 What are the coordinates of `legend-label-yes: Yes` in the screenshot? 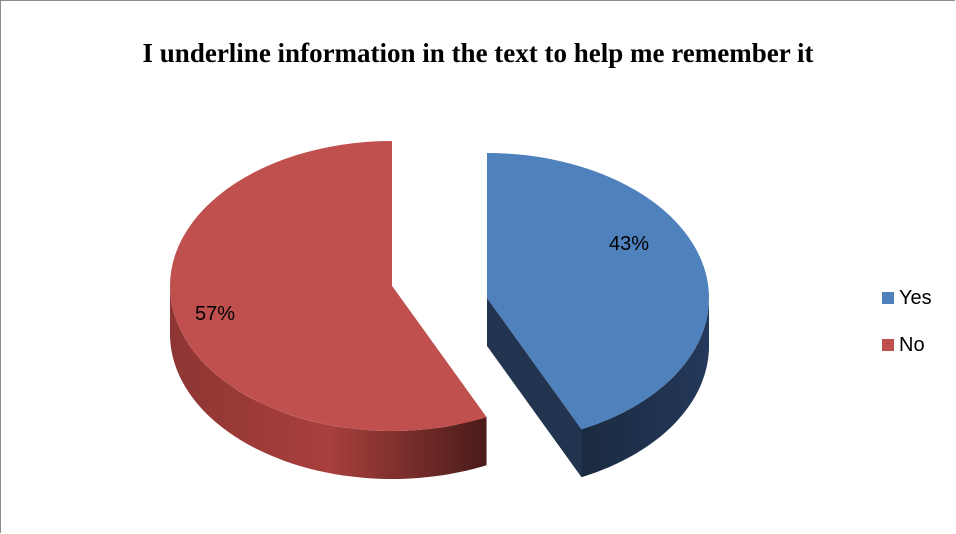 It's located at (915, 297).